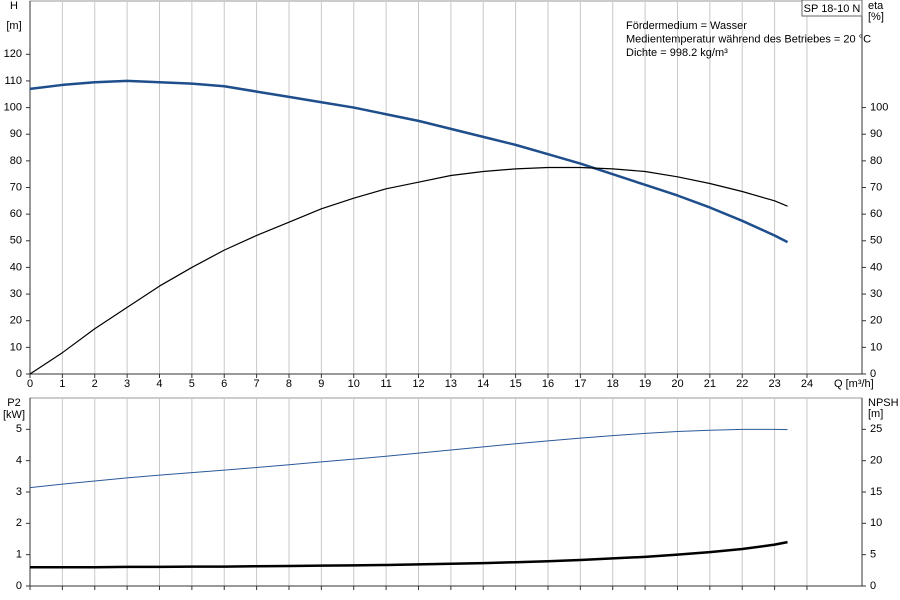 Image resolution: width=900 pixels, height=600 pixels. Describe the element at coordinates (19, 461) in the screenshot. I see `y-tick-label: 4` at that location.